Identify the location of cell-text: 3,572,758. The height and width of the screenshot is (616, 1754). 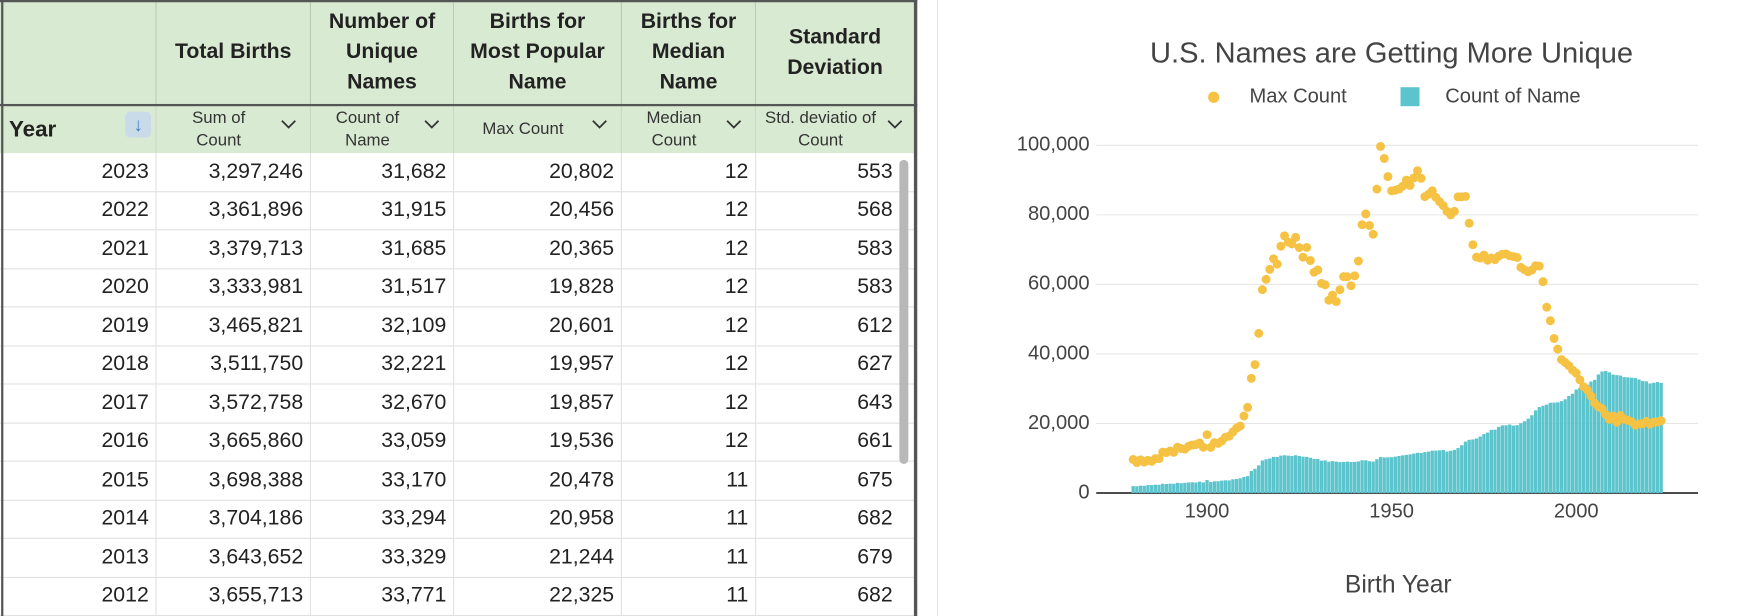
(256, 403).